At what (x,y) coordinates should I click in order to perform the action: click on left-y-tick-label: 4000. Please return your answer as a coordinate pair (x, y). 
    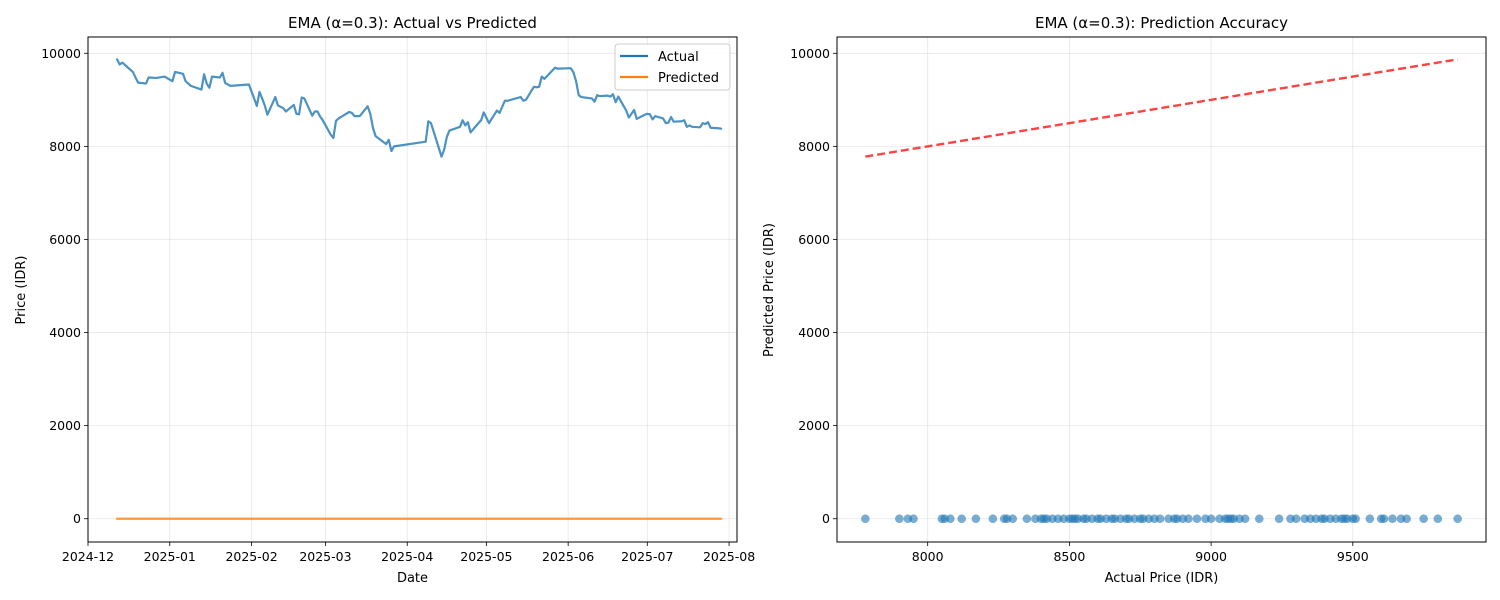
    Looking at the image, I should click on (65, 332).